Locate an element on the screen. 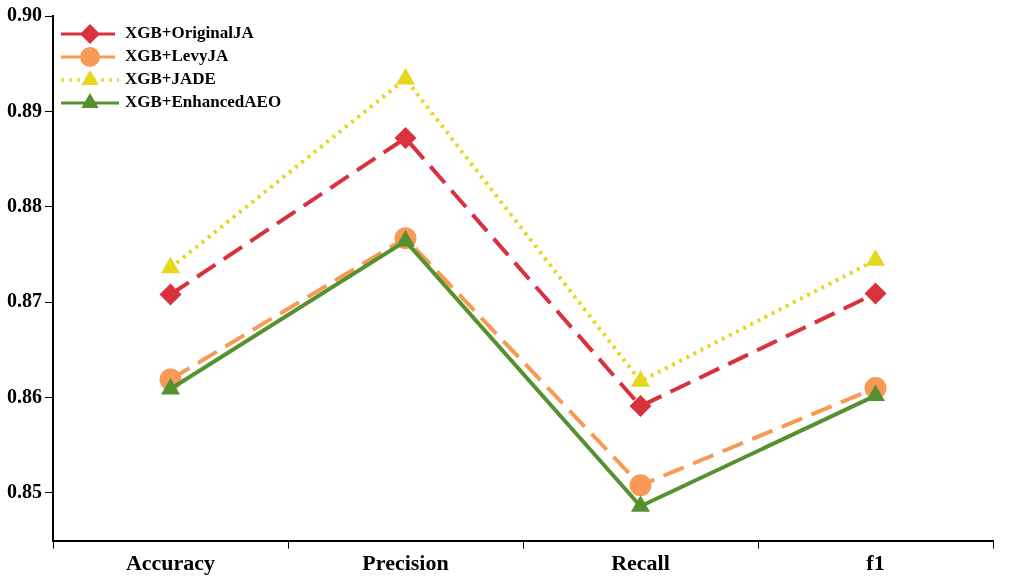 Image resolution: width=1023 pixels, height=581 pixels. y-tick-label: 0.87 is located at coordinates (24, 300).